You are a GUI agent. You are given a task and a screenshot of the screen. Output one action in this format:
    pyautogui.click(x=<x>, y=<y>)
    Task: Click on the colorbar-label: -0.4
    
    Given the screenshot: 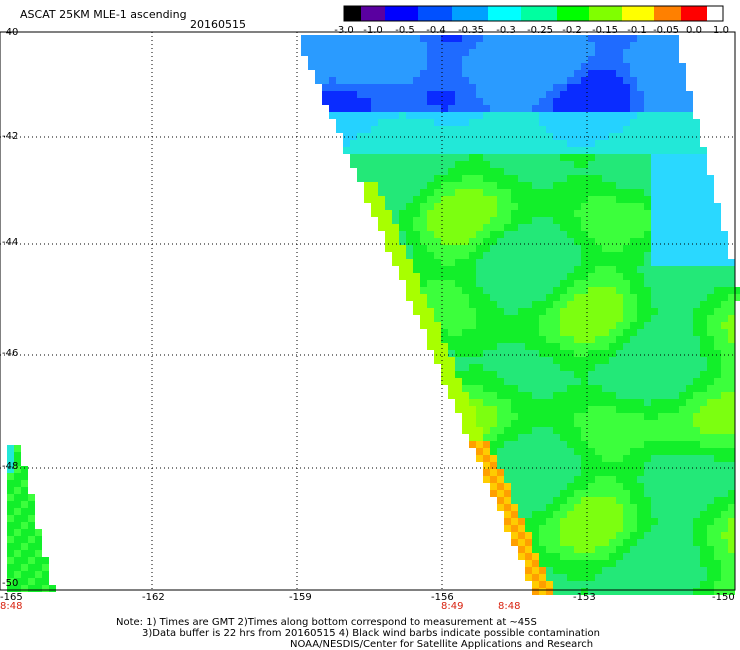 What is the action you would take?
    pyautogui.click(x=436, y=30)
    